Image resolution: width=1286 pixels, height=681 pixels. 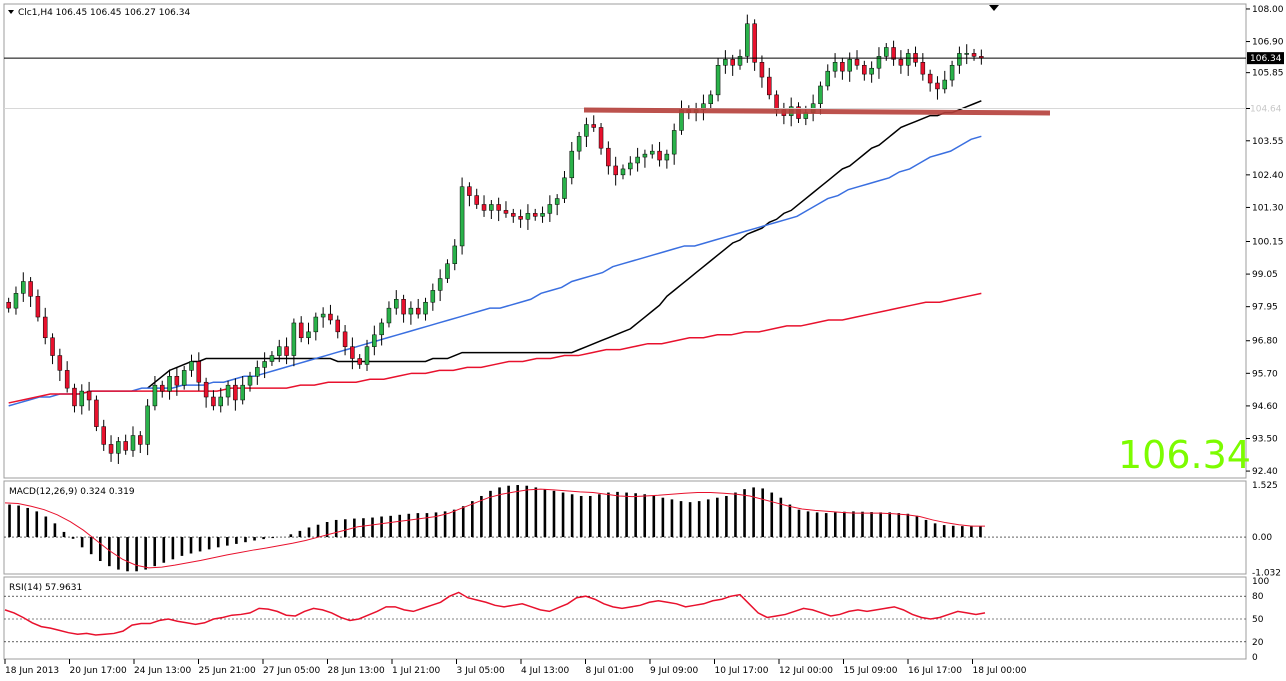 What do you see at coordinates (481, 671) in the screenshot?
I see `x-tick-label: 3 Jul 05:00` at bounding box center [481, 671].